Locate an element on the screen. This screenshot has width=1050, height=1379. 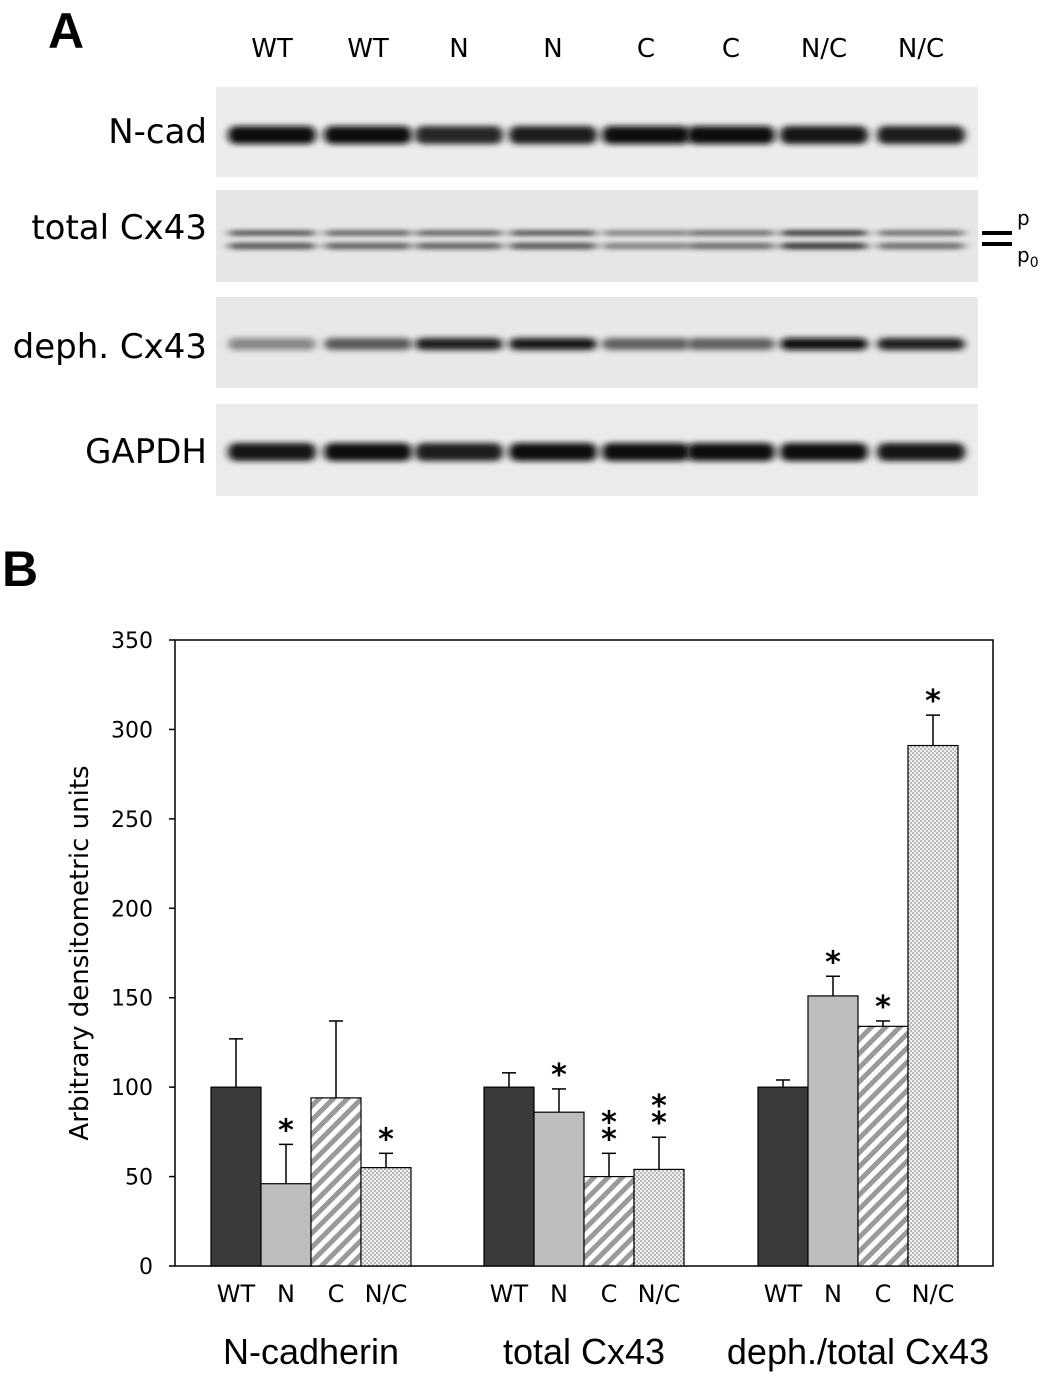
group-label: total Cx43 is located at coordinates (584, 1351).